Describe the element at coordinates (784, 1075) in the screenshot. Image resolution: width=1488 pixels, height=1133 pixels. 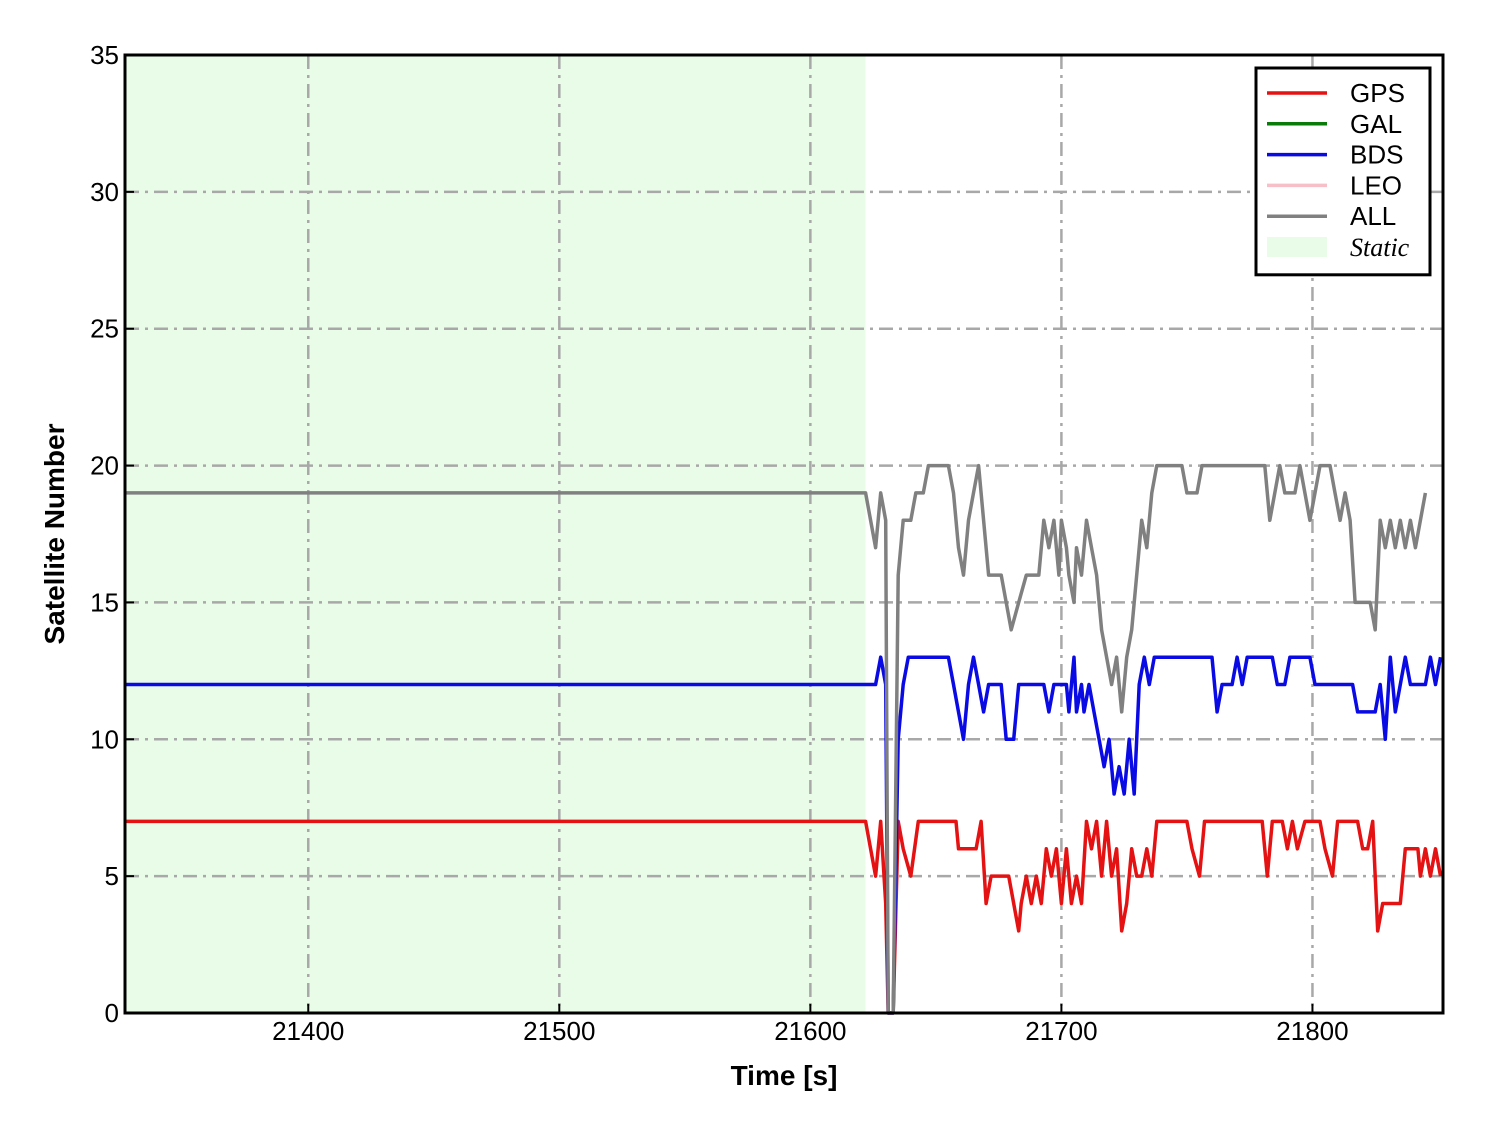
I see `x-axis-title: Time [s]` at that location.